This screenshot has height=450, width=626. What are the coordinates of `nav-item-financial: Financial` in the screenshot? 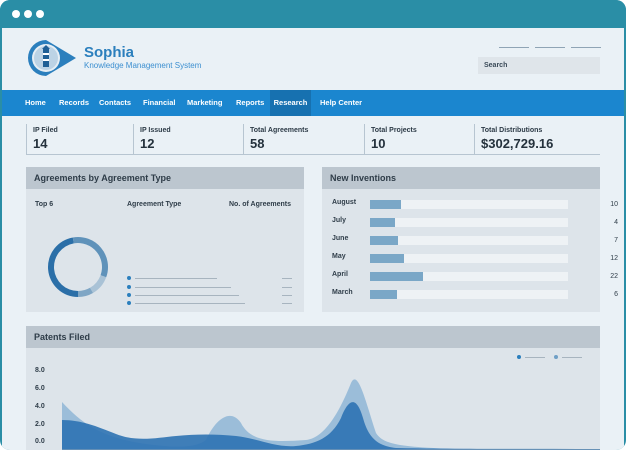 It's located at (159, 102).